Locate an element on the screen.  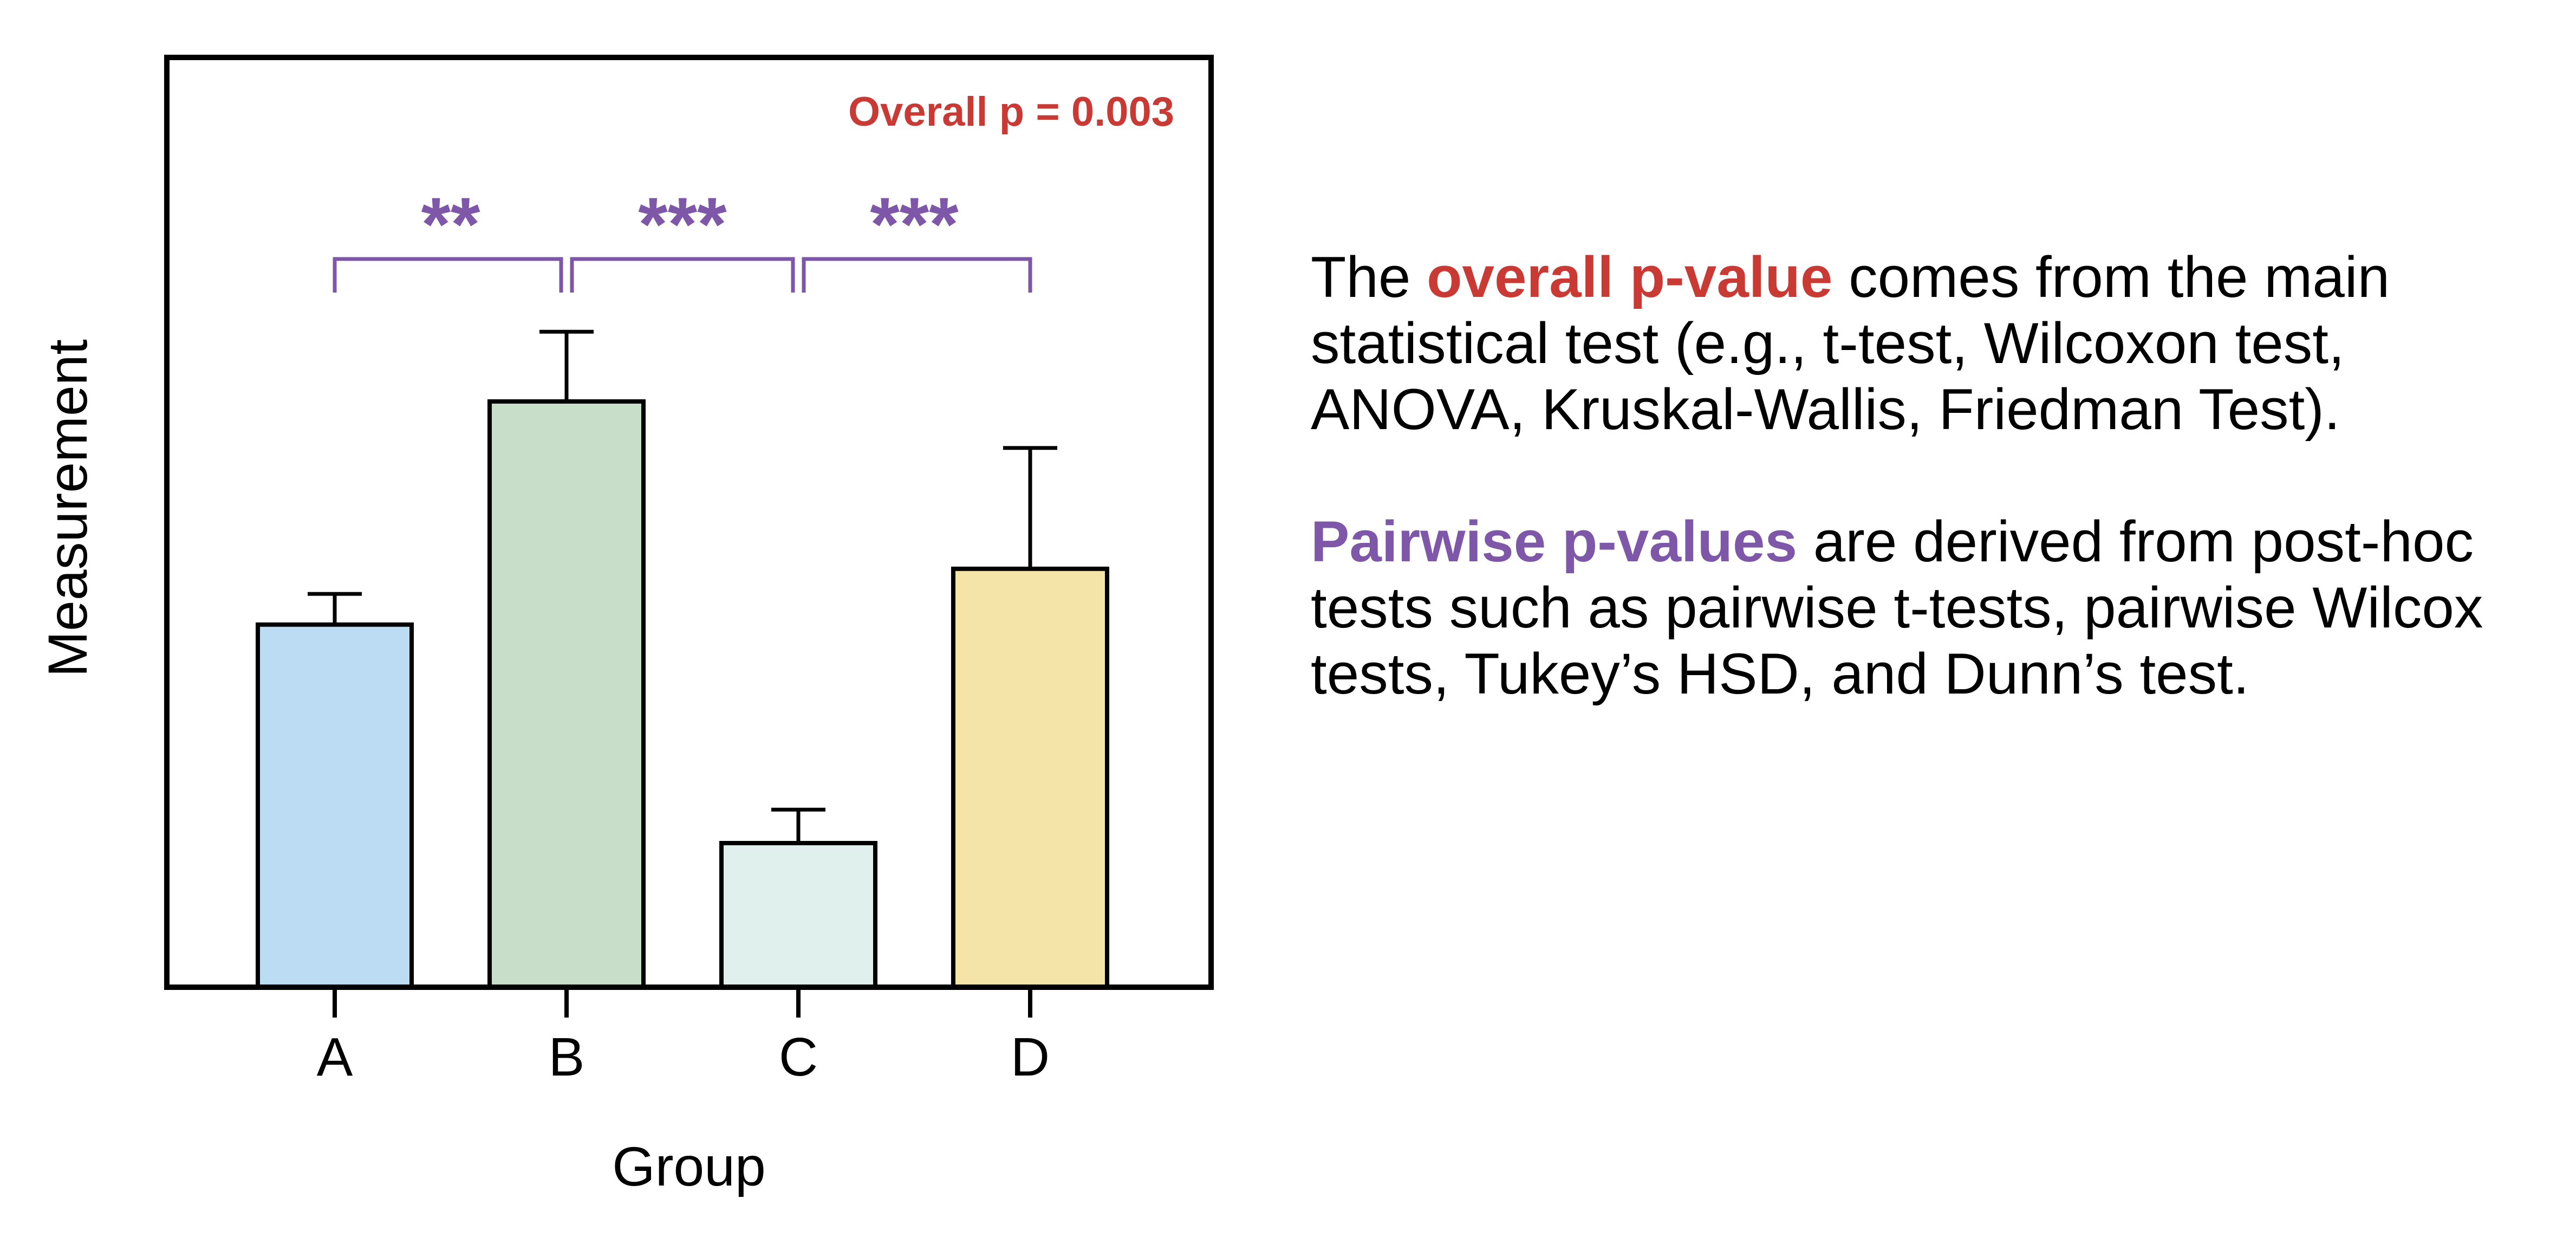
bar-a is located at coordinates (335, 805).